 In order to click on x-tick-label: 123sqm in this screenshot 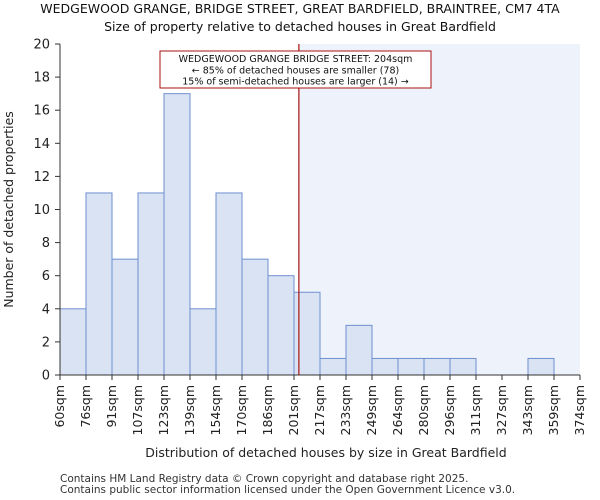, I will do `click(163, 410)`.